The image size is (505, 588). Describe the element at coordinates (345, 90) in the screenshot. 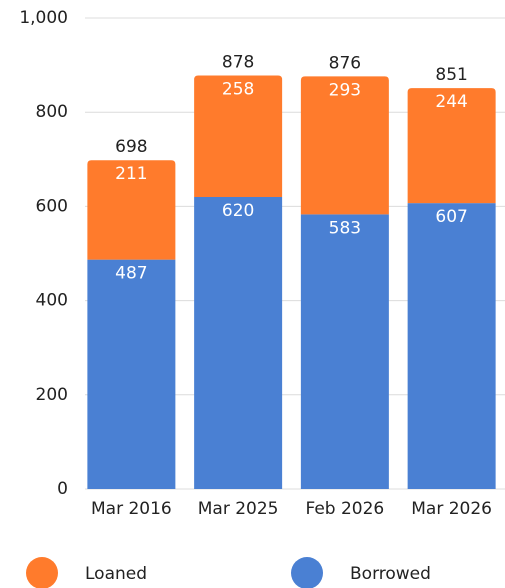

I see `value-label: 293` at that location.